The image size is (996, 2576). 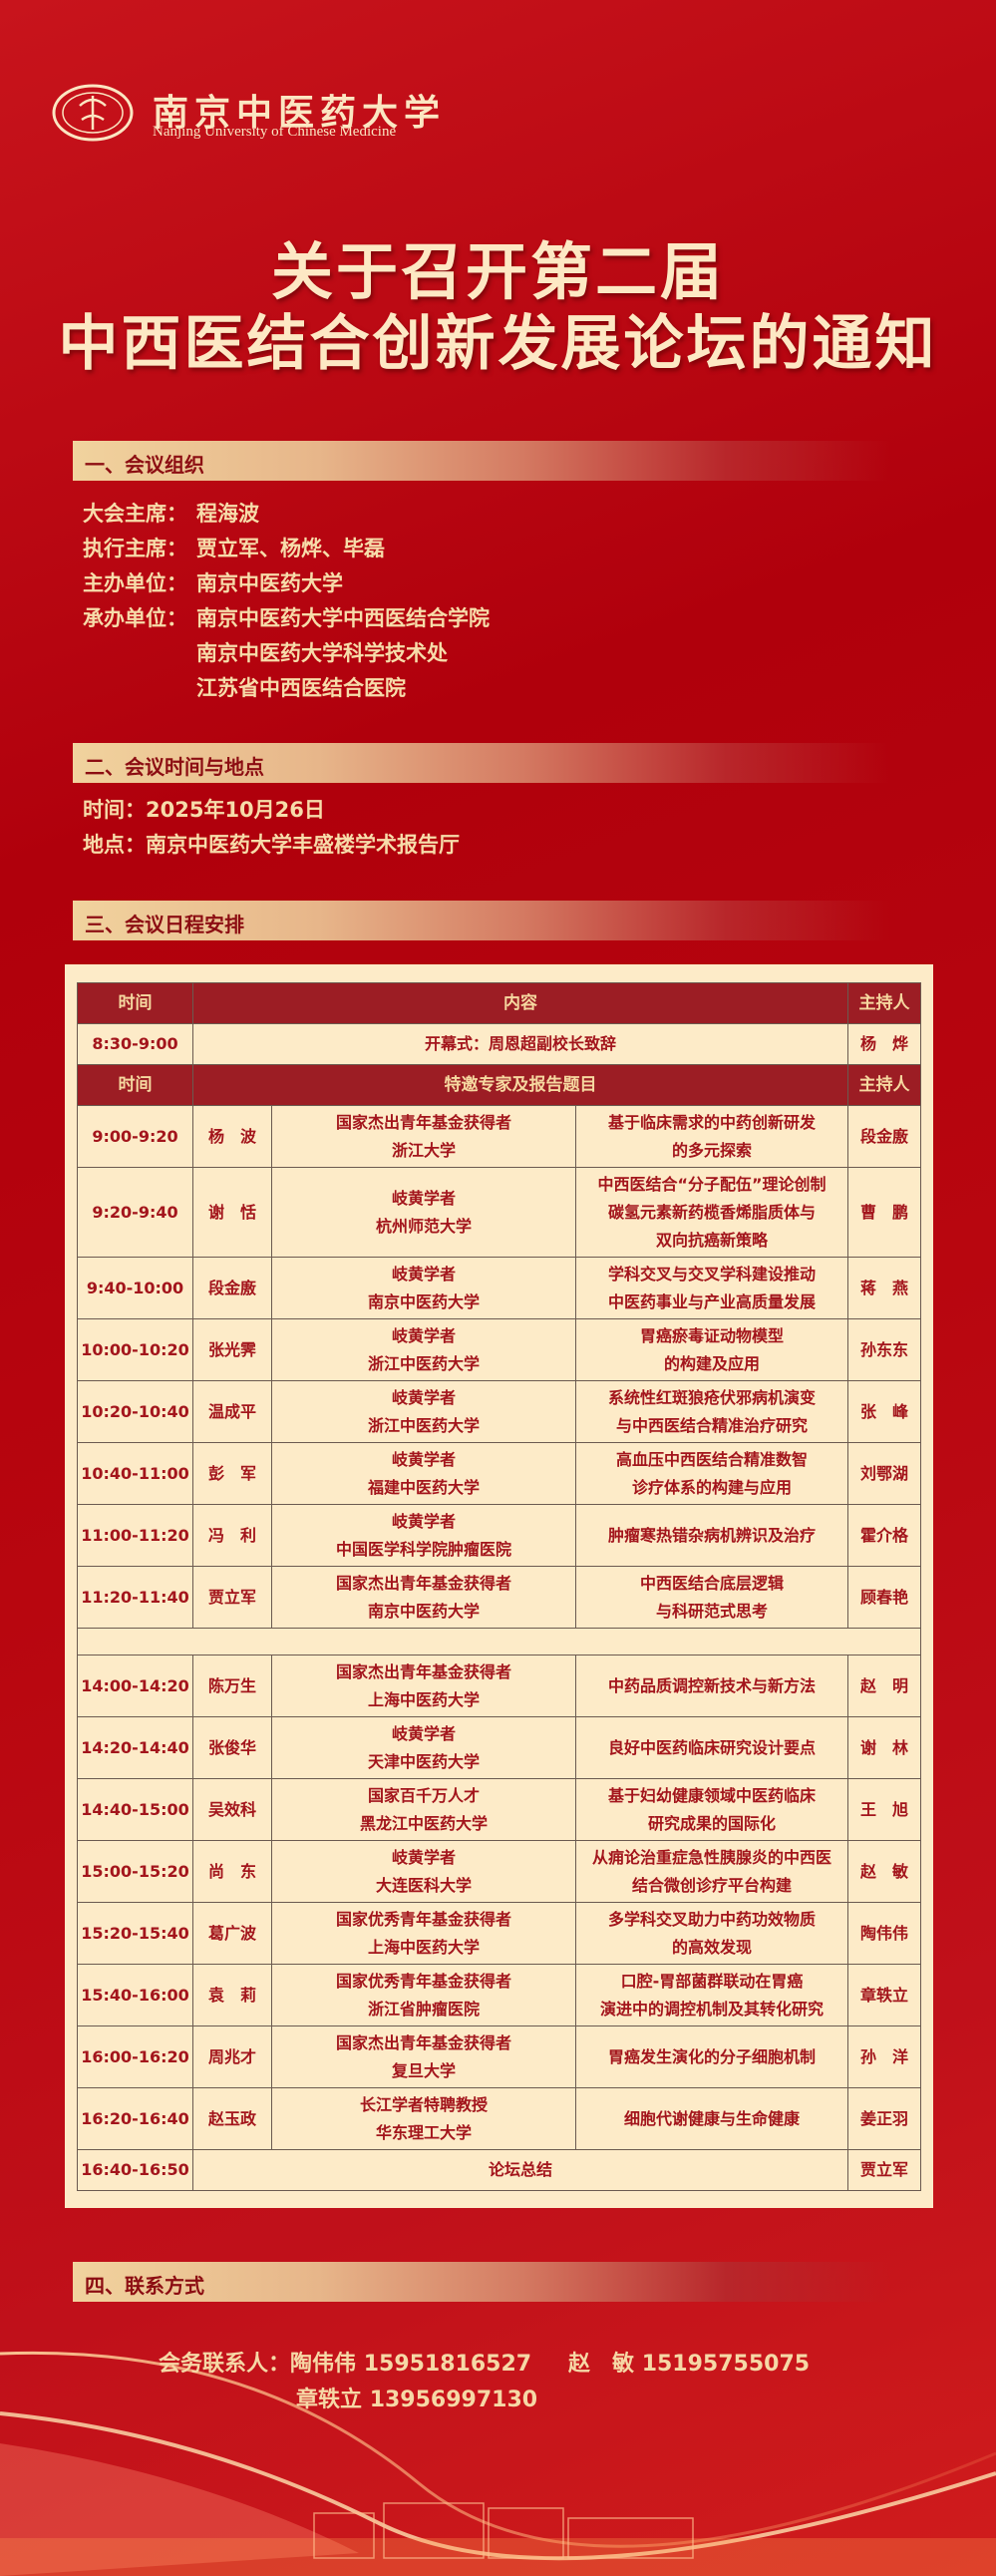 I want to click on host-cell: 章轶立, so click(x=884, y=1995).